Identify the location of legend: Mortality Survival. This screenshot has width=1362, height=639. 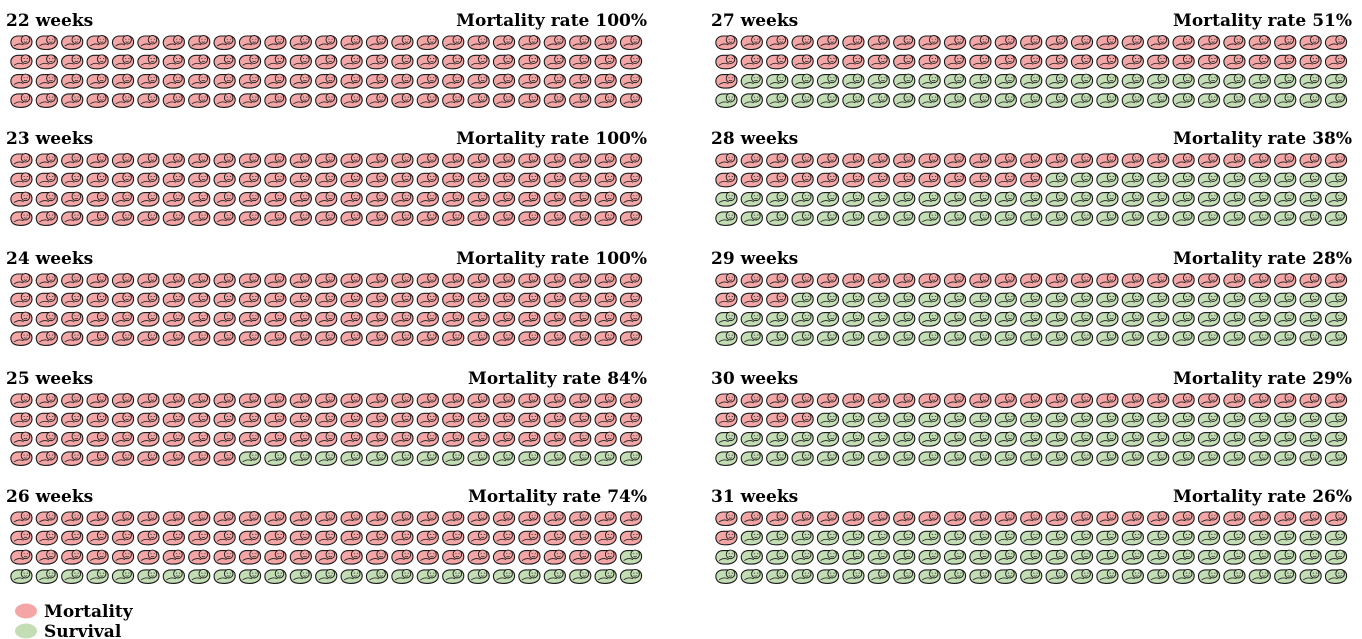
(74, 620).